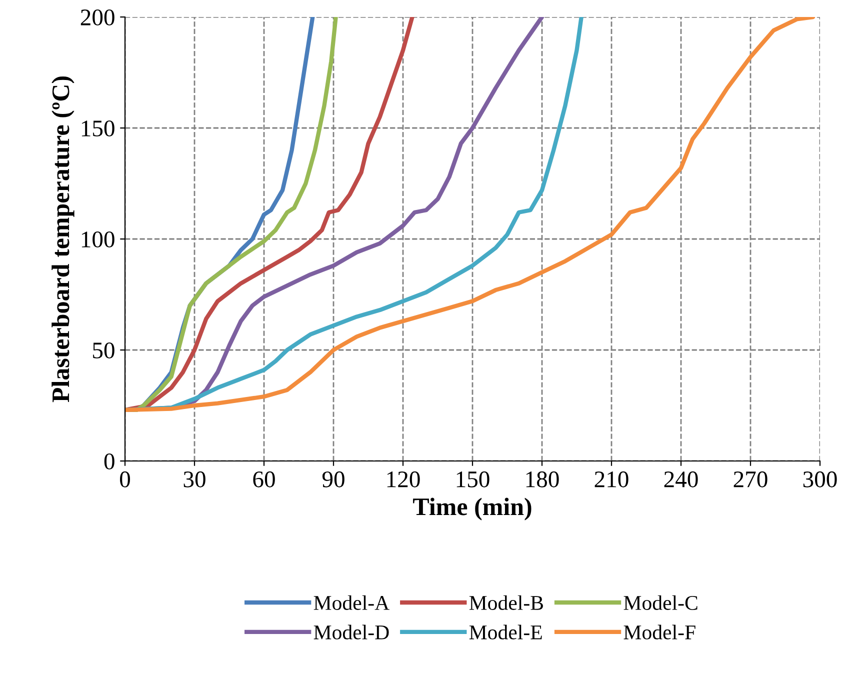  I want to click on y-tick-label: 50, so click(103, 350).